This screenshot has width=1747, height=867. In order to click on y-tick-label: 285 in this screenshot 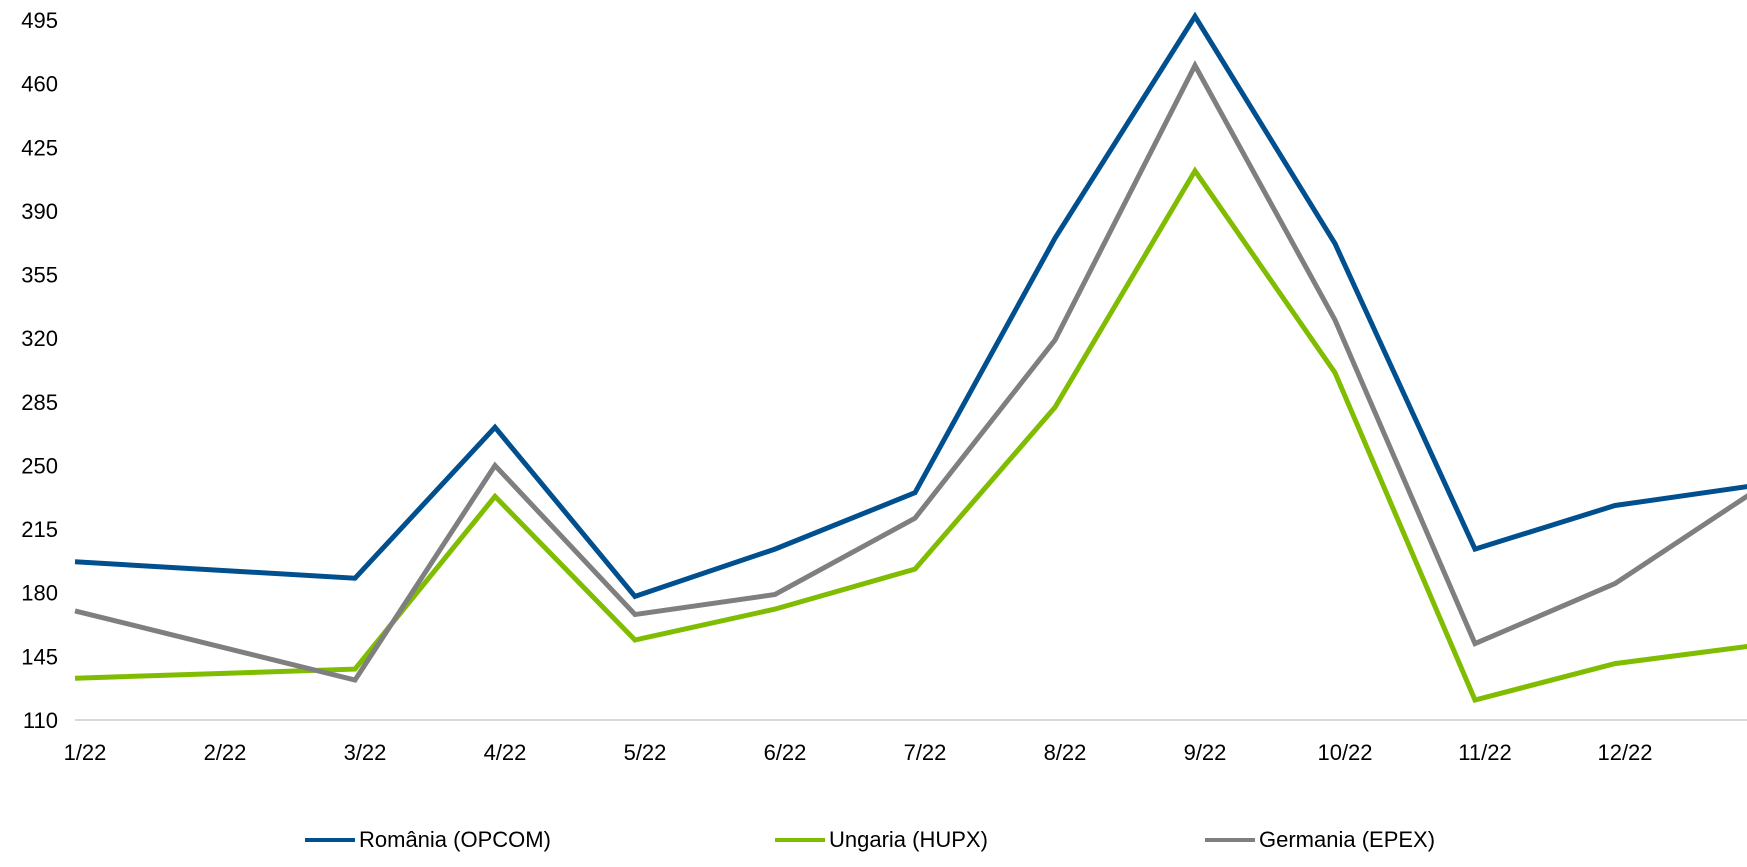, I will do `click(39, 402)`.